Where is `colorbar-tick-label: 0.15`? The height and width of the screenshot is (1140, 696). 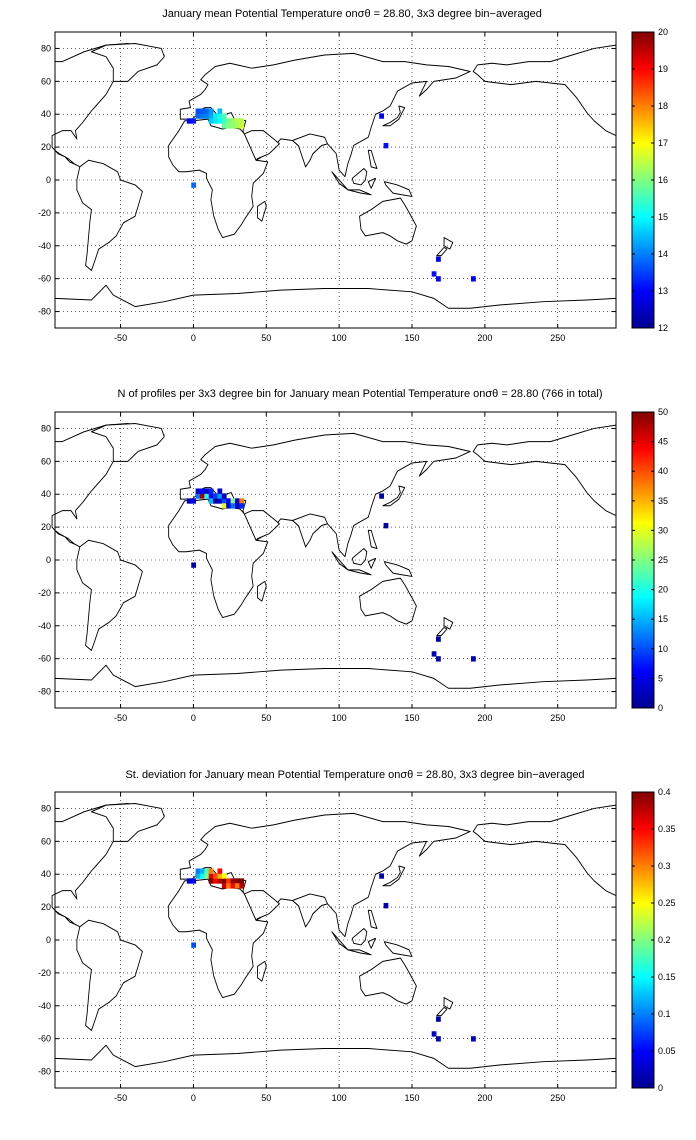 colorbar-tick-label: 0.15 is located at coordinates (667, 977).